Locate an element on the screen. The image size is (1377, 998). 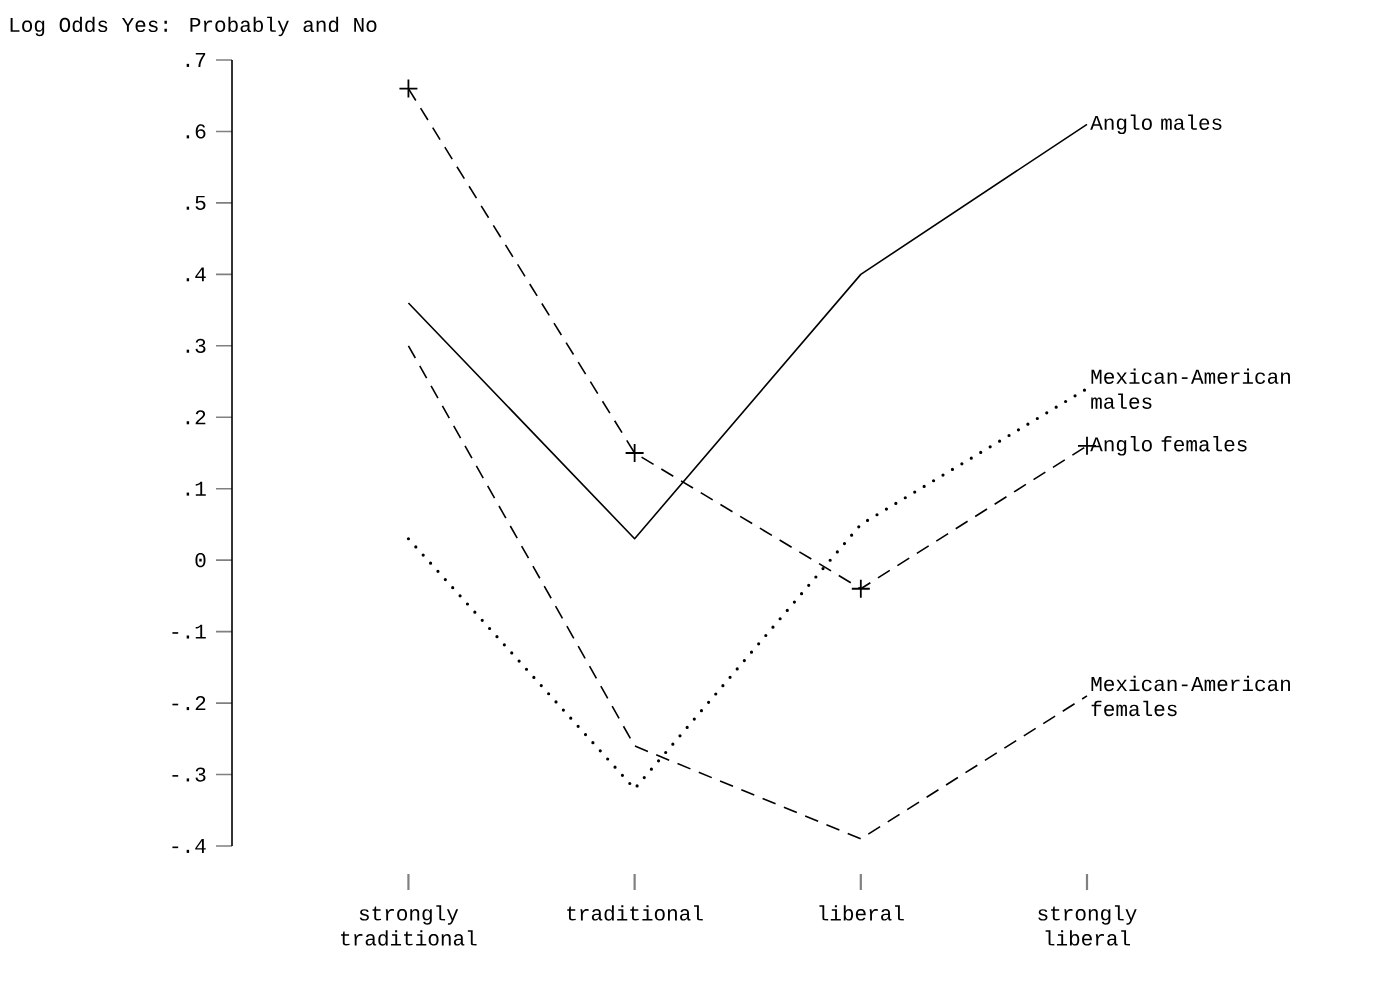
x-tick-label: strongly liberal is located at coordinates (1087, 925).